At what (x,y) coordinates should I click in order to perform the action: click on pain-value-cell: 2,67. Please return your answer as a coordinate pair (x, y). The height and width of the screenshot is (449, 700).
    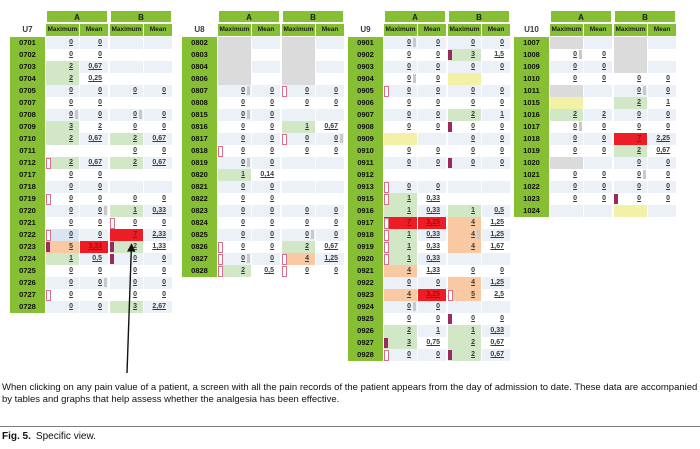
    Looking at the image, I should click on (158, 307).